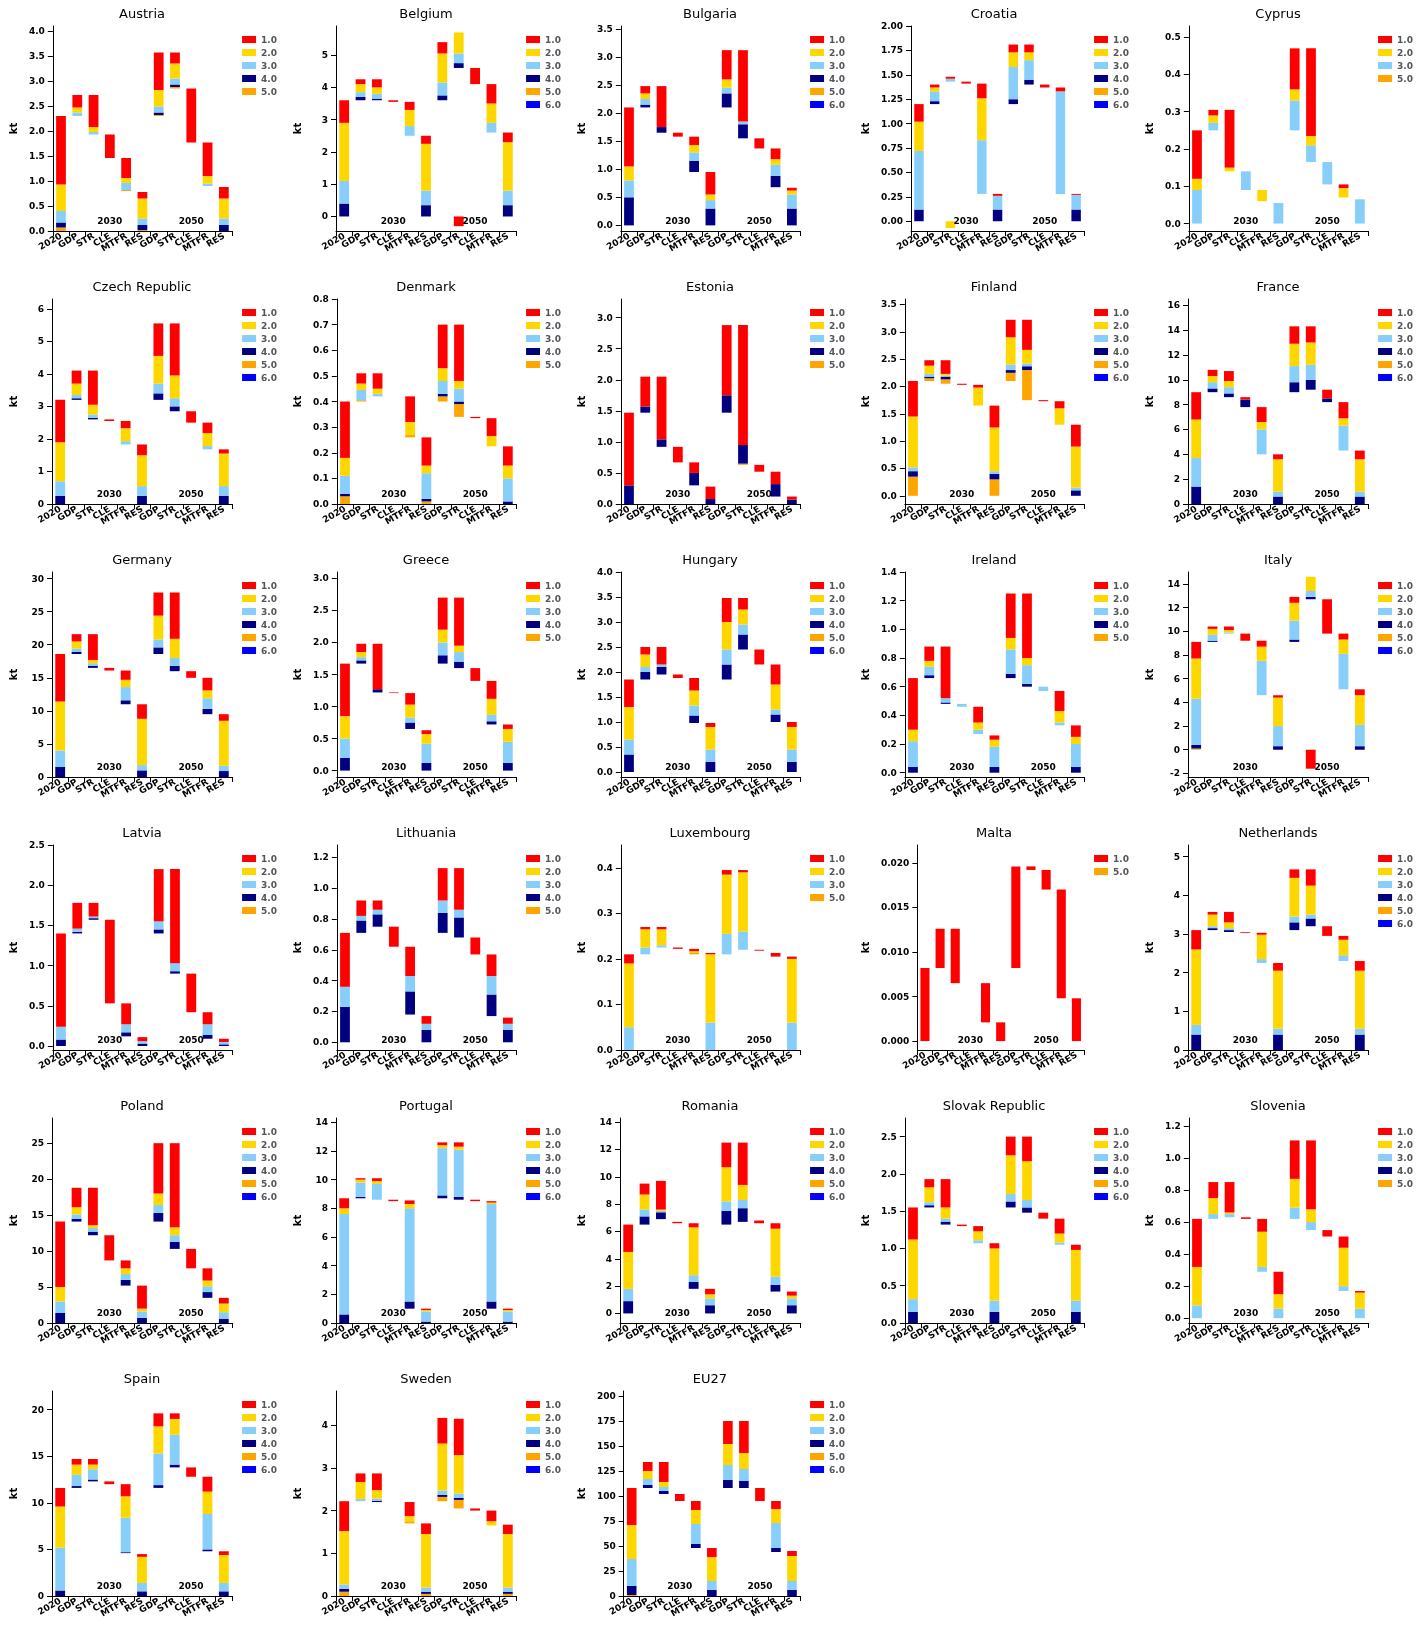 The height and width of the screenshot is (1641, 1420). What do you see at coordinates (895, 862) in the screenshot?
I see `y-tick-label: 0.020` at bounding box center [895, 862].